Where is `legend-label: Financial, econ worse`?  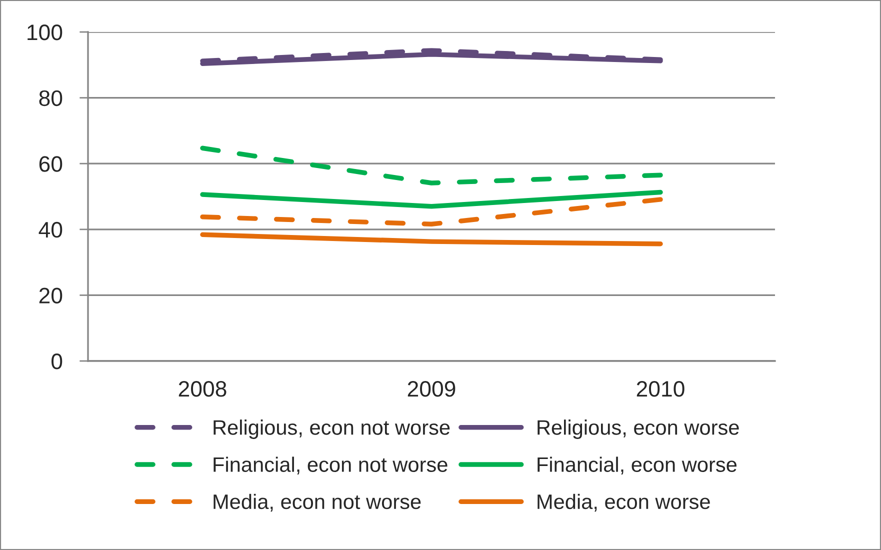
legend-label: Financial, econ worse is located at coordinates (637, 465).